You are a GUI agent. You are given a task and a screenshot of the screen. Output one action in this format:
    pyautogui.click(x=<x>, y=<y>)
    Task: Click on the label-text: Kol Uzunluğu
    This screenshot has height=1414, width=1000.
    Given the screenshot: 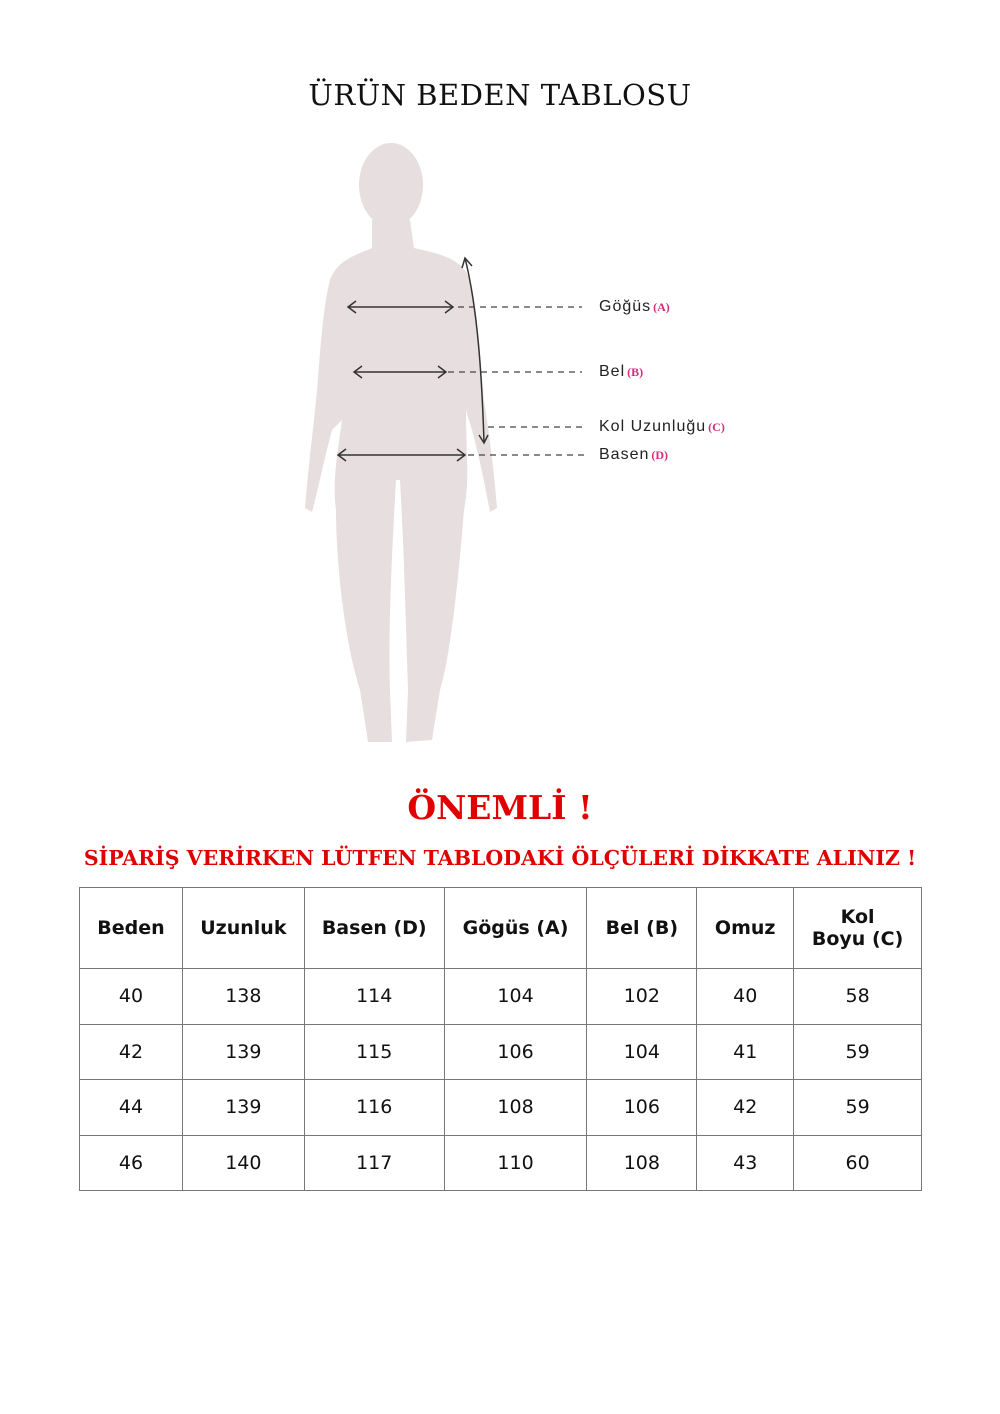 What is the action you would take?
    pyautogui.click(x=653, y=426)
    